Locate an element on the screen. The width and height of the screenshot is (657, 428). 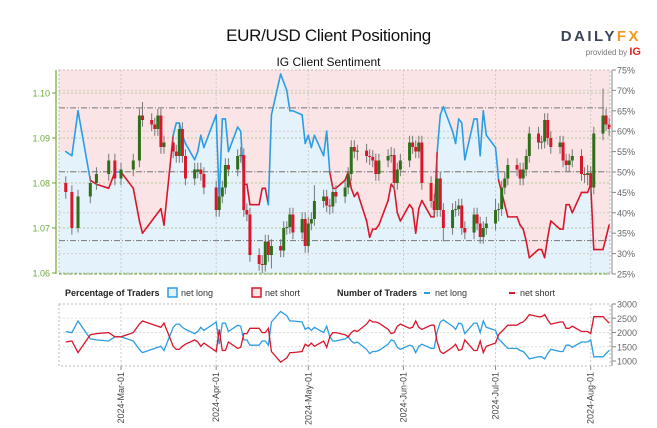
pct-tick-label: 35% is located at coordinates (626, 234).